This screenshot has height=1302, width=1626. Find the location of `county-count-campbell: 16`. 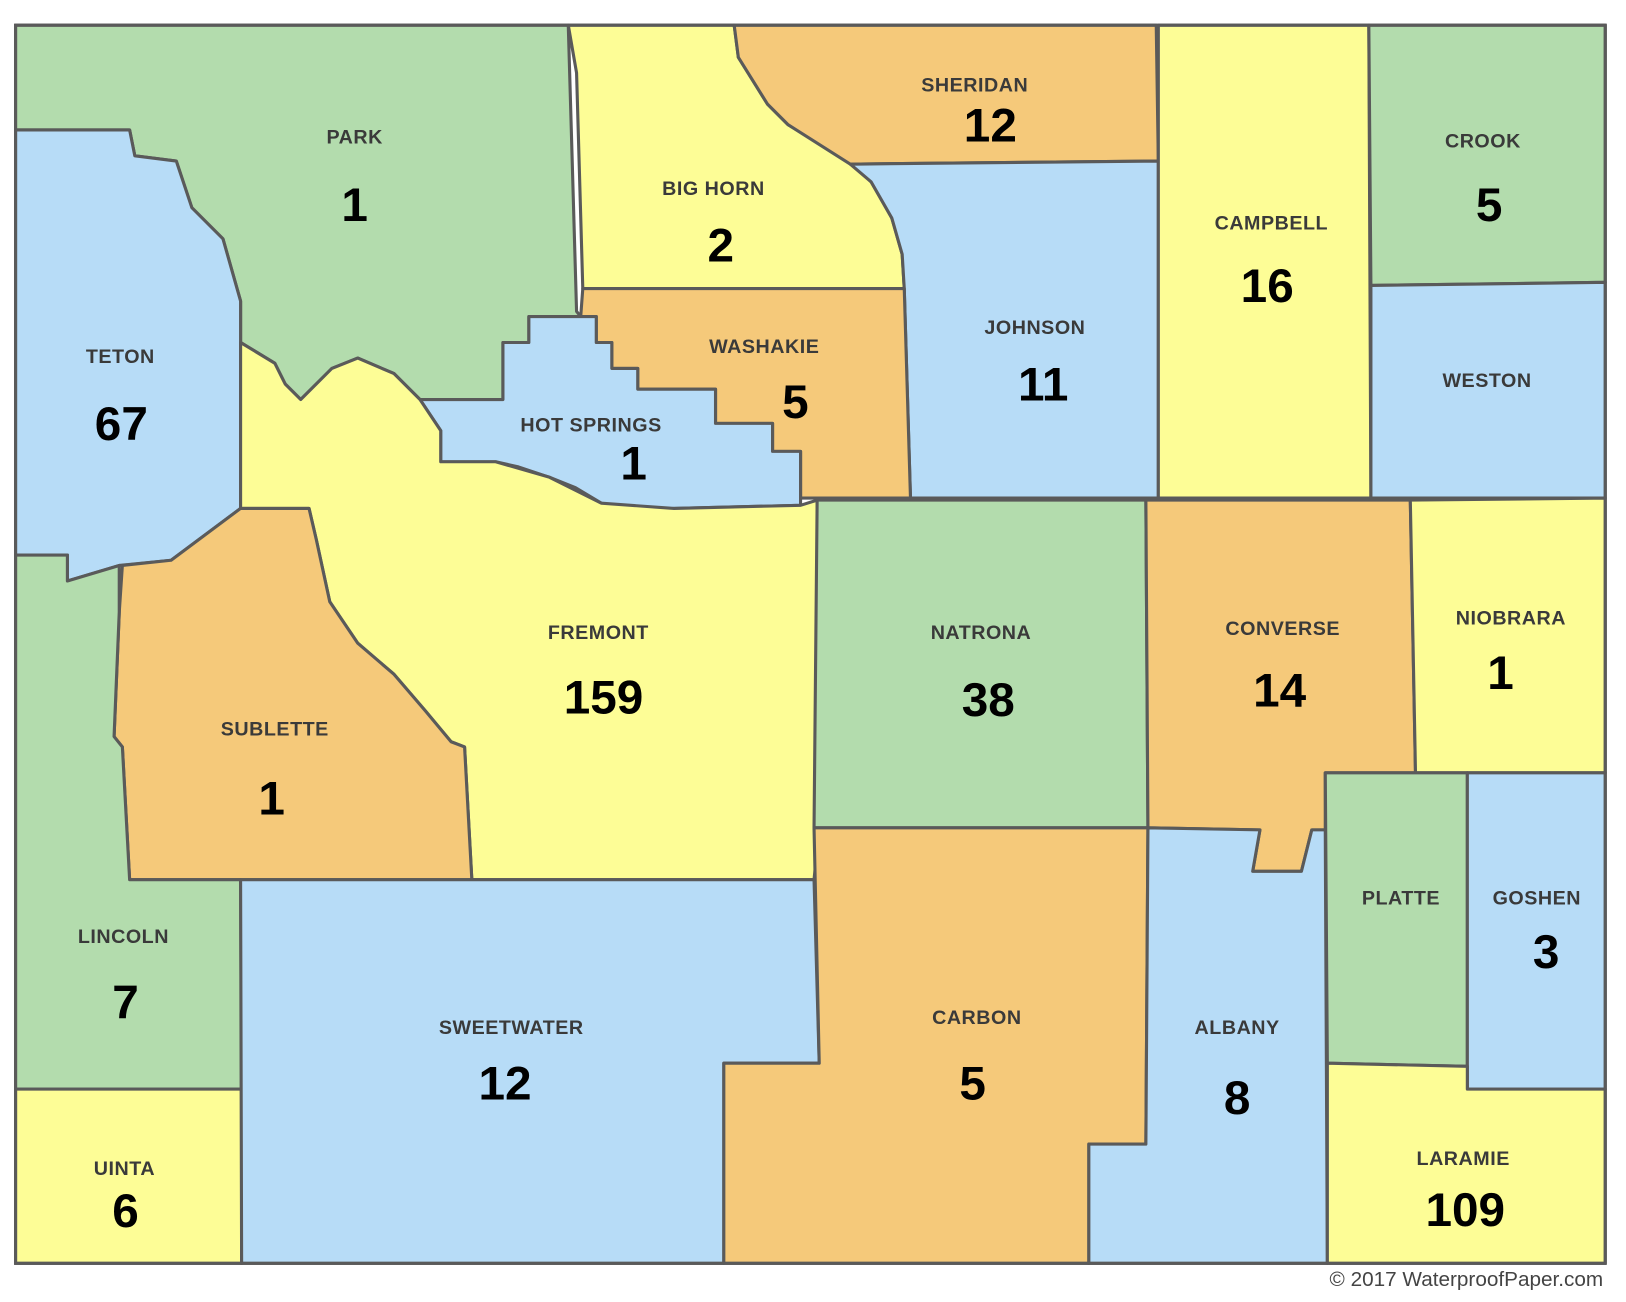

county-count-campbell: 16 is located at coordinates (1267, 286).